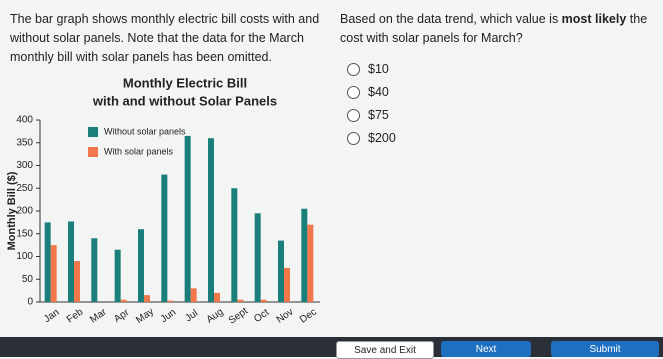 Image resolution: width=663 pixels, height=359 pixels. What do you see at coordinates (605, 349) in the screenshot?
I see `submit-button: Submit` at bounding box center [605, 349].